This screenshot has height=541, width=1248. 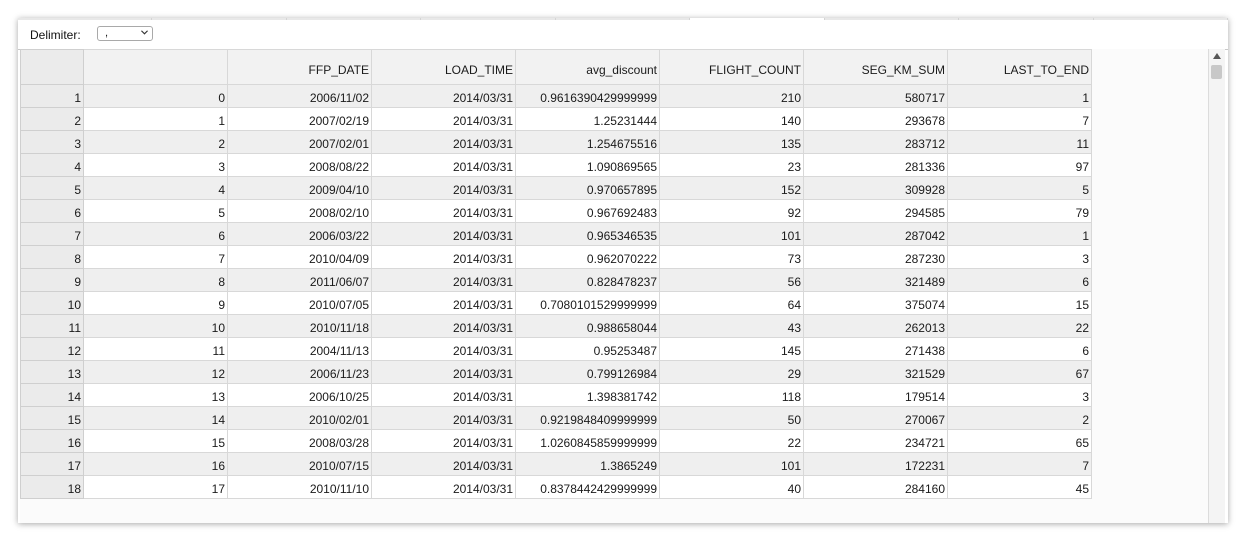 I want to click on table-cell: 73, so click(x=731, y=257).